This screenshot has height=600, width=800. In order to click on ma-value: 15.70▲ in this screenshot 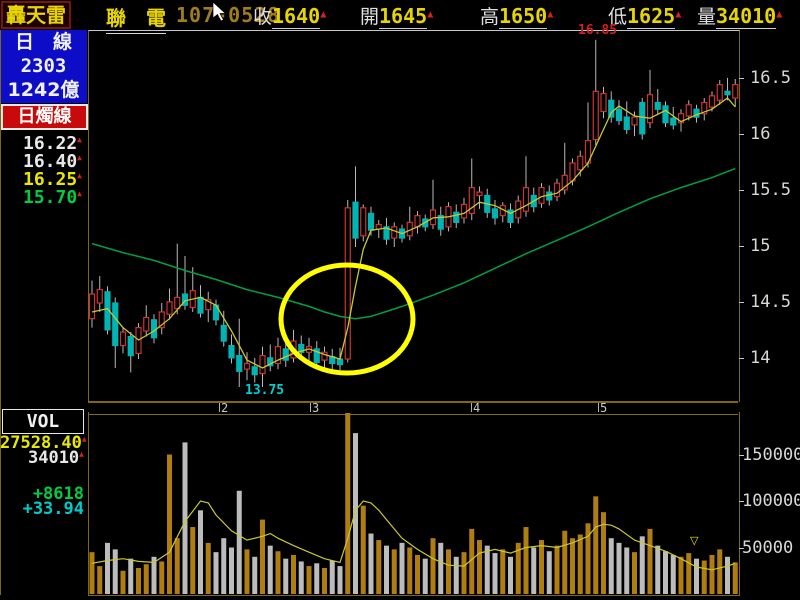, I will do `click(52, 197)`.